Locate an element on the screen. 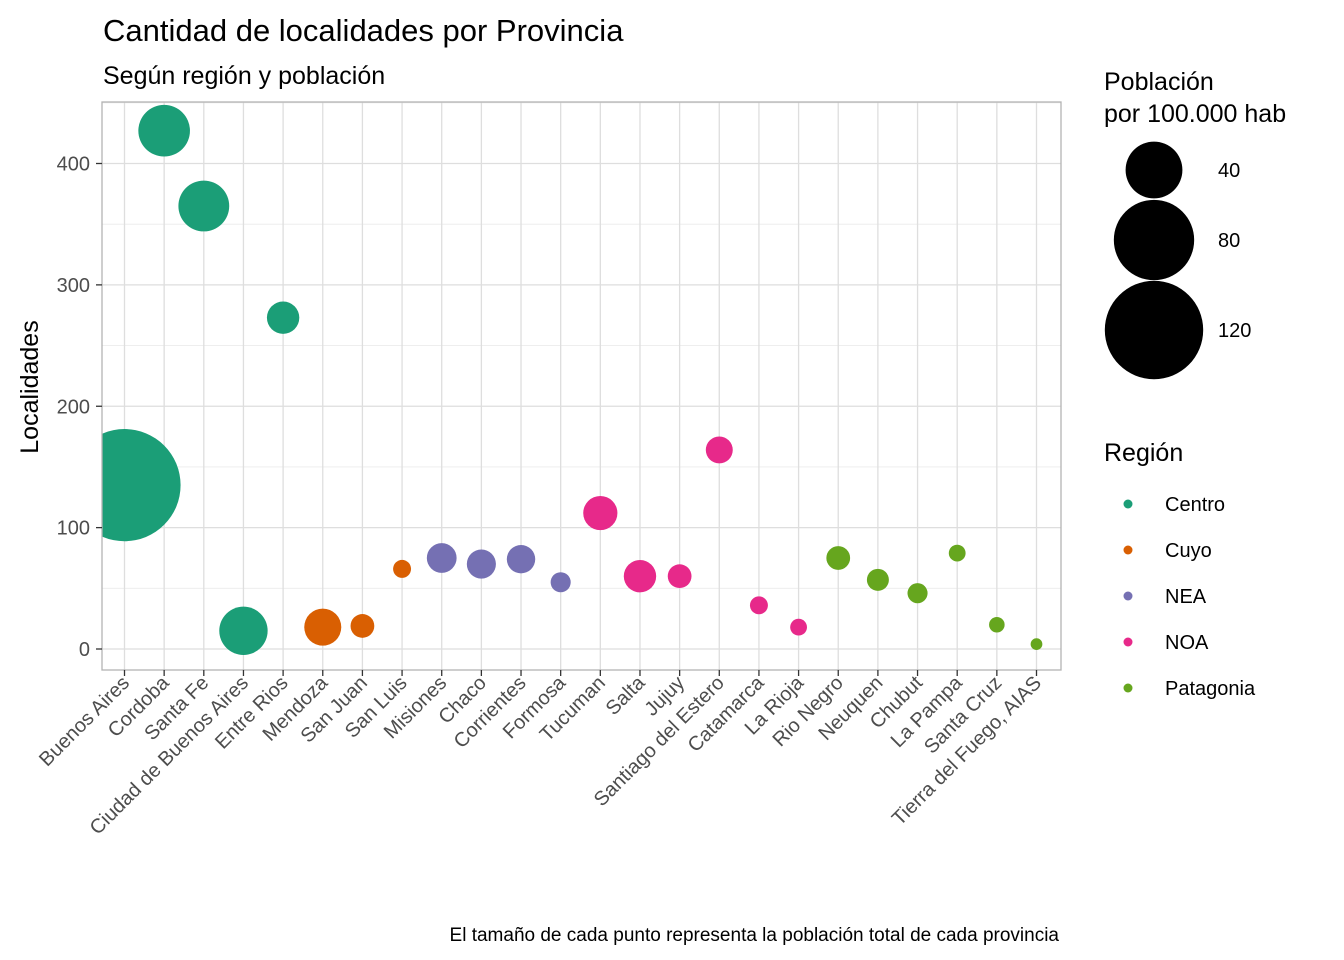  y-tick-label: 200 is located at coordinates (73, 407).